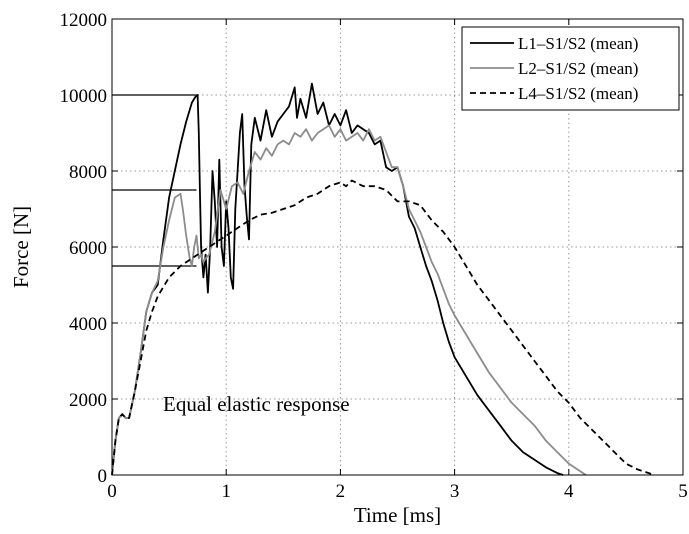  What do you see at coordinates (88, 400) in the screenshot?
I see `y-tick-label: 2000` at bounding box center [88, 400].